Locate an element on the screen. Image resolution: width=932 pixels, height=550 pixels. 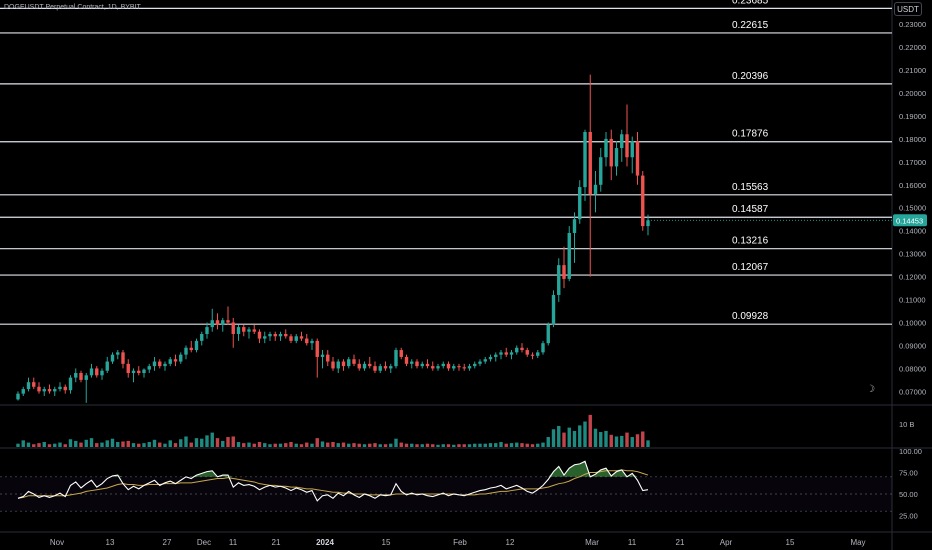
time-axis-label: 15 is located at coordinates (790, 542).